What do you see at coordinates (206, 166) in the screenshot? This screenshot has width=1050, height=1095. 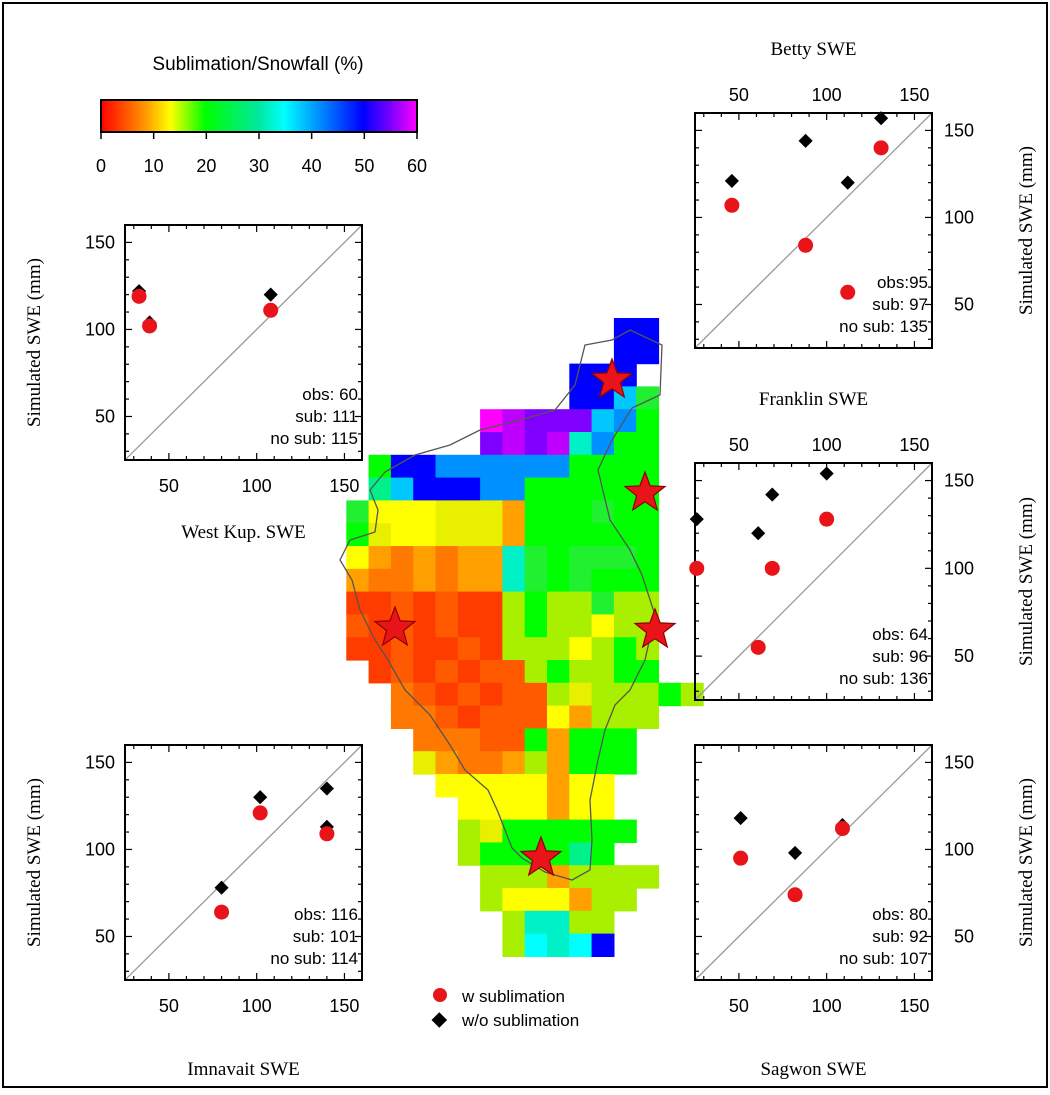 I see `colorbar-tick-label: 20` at bounding box center [206, 166].